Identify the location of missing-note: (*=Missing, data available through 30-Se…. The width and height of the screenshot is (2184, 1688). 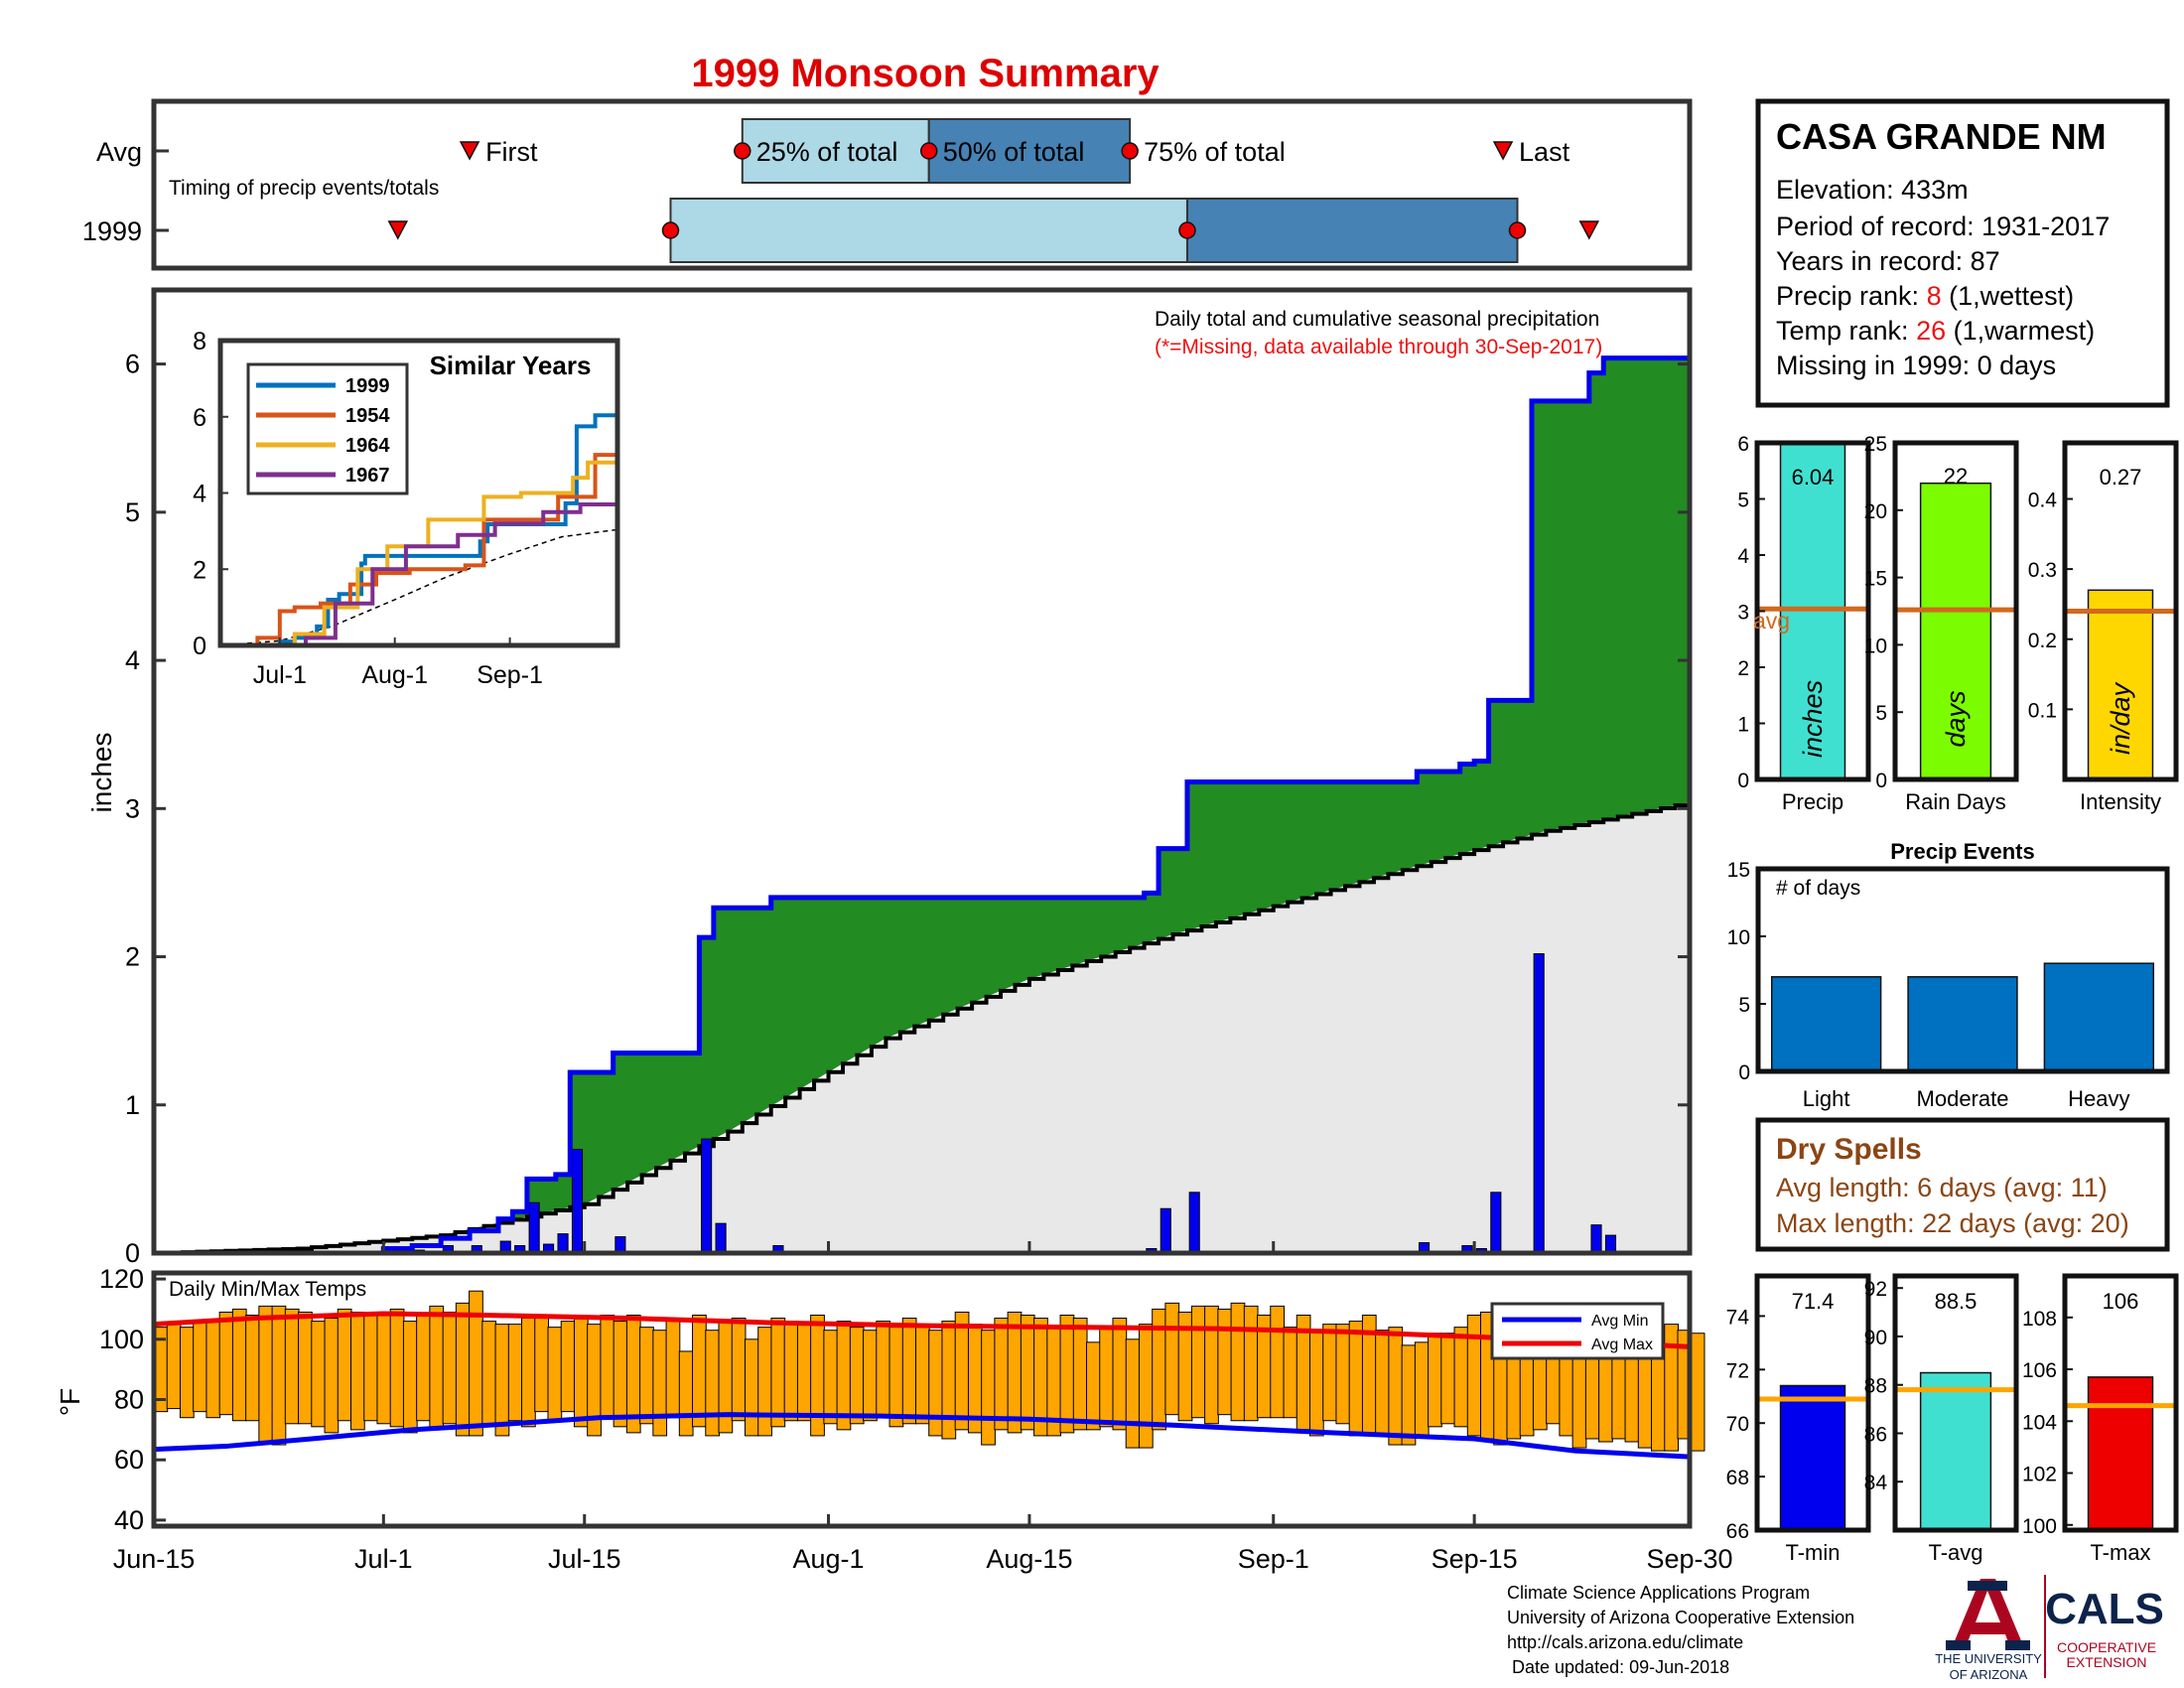
(1378, 347).